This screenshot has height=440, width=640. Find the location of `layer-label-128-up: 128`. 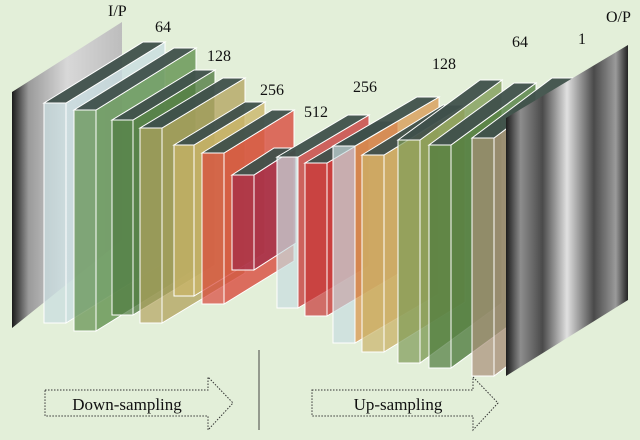

layer-label-128-up: 128 is located at coordinates (444, 64).